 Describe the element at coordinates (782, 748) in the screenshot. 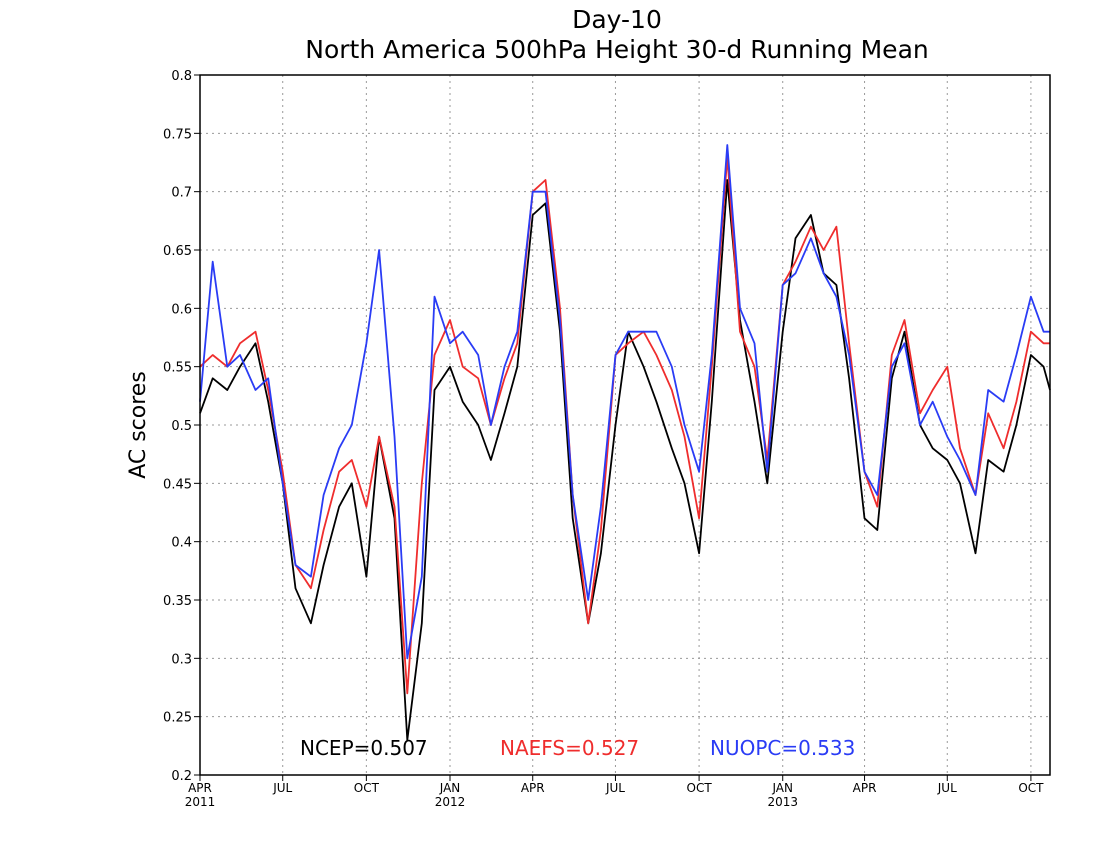

I see `nuopc-stat-label: NUOPC=0.533` at that location.